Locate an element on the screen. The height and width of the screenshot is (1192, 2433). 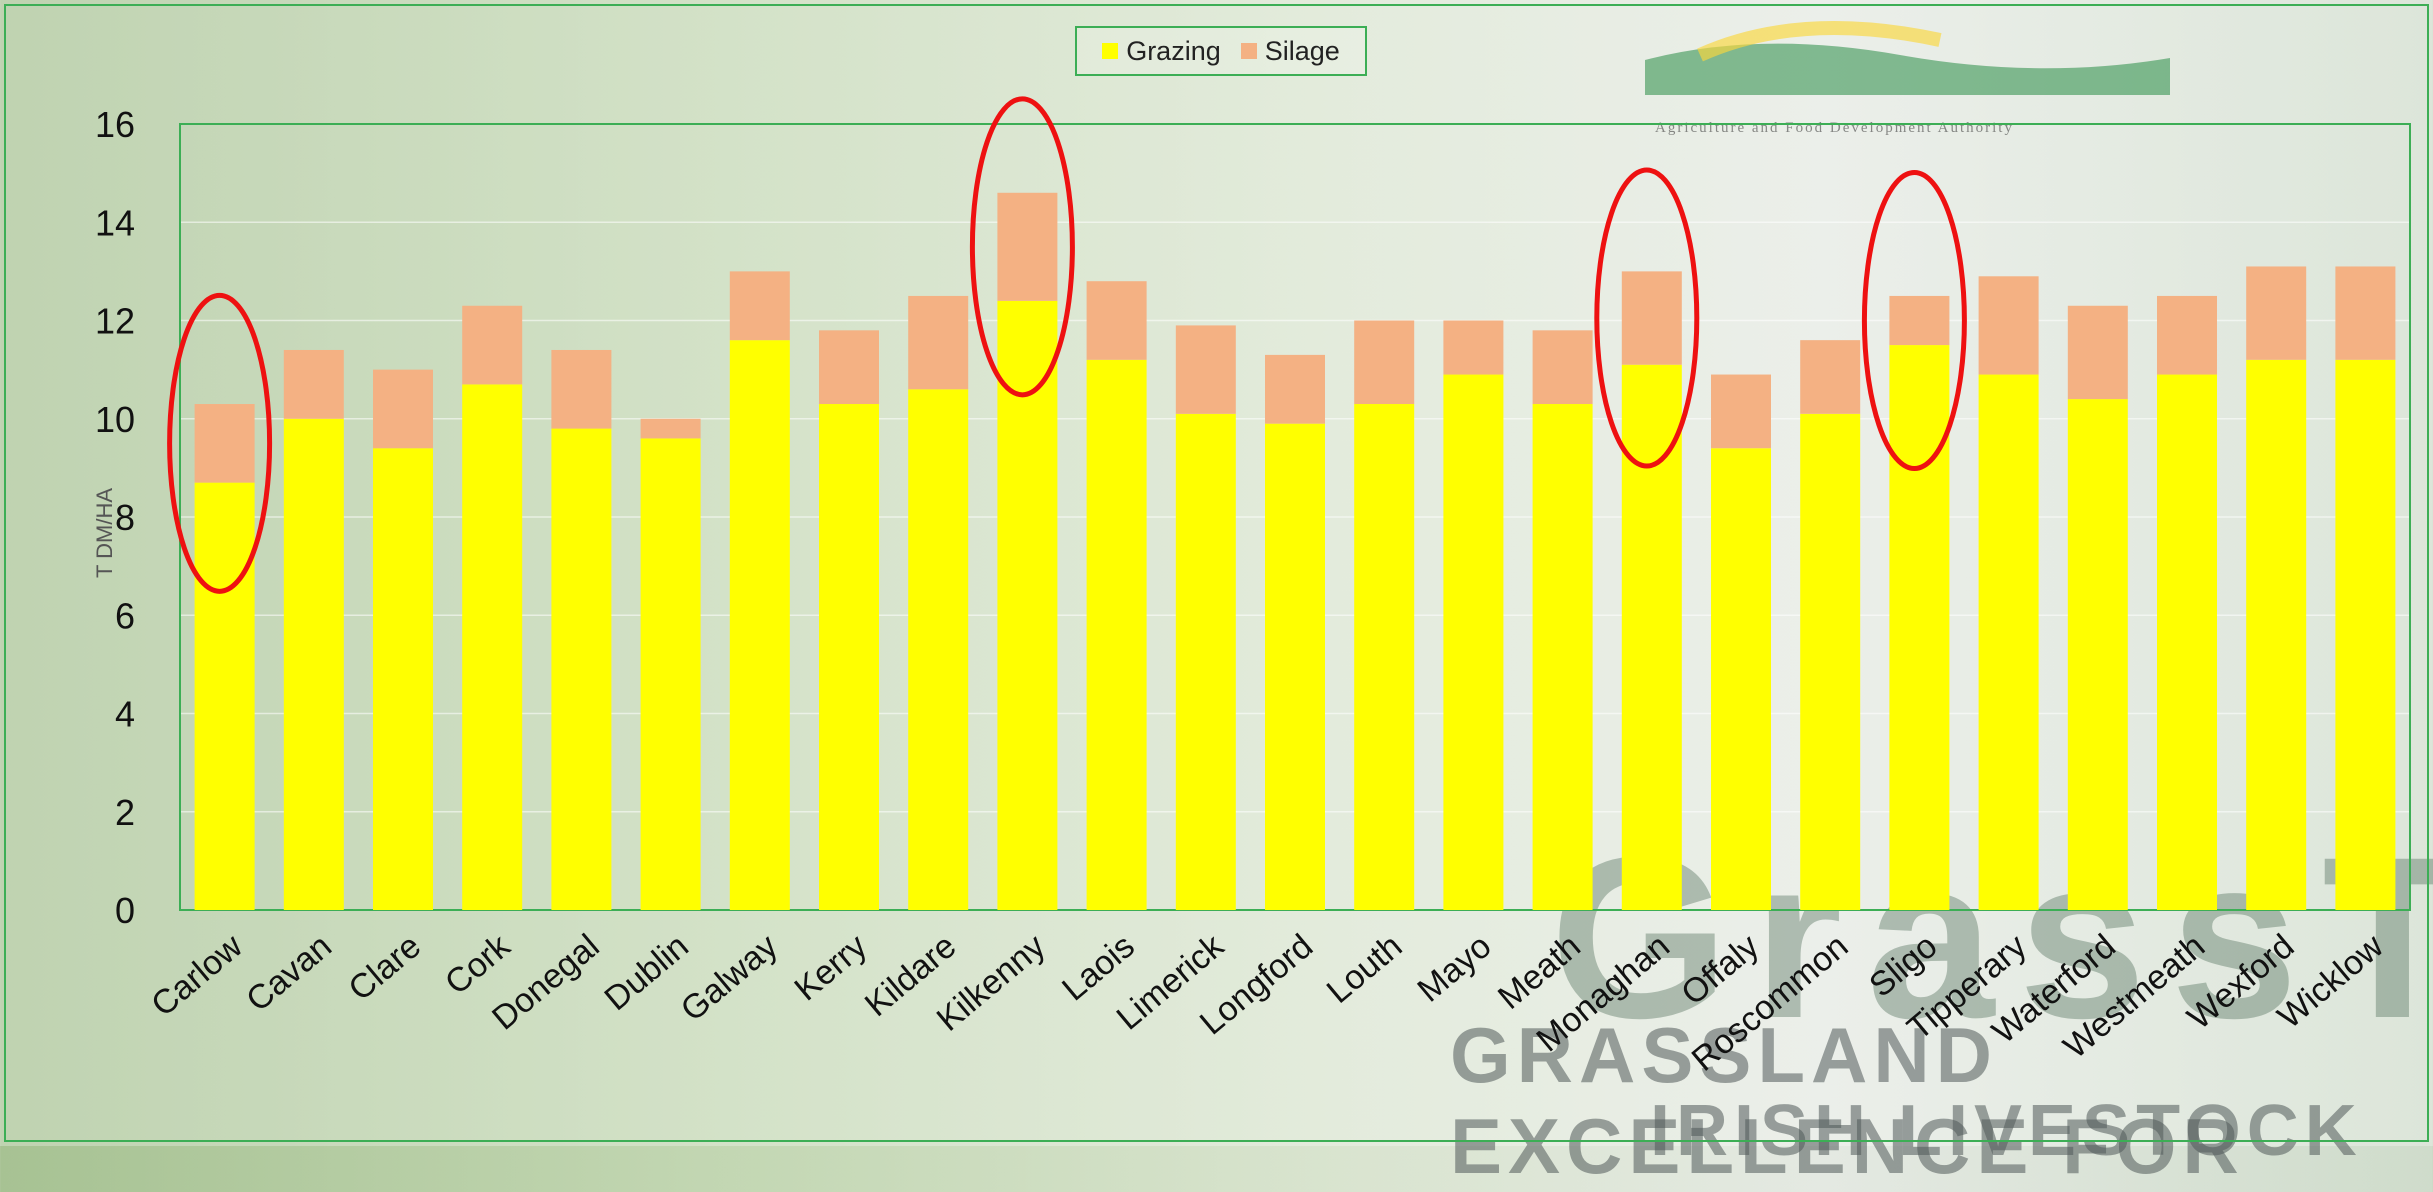
watermark-logo is located at coordinates (1910, 57).